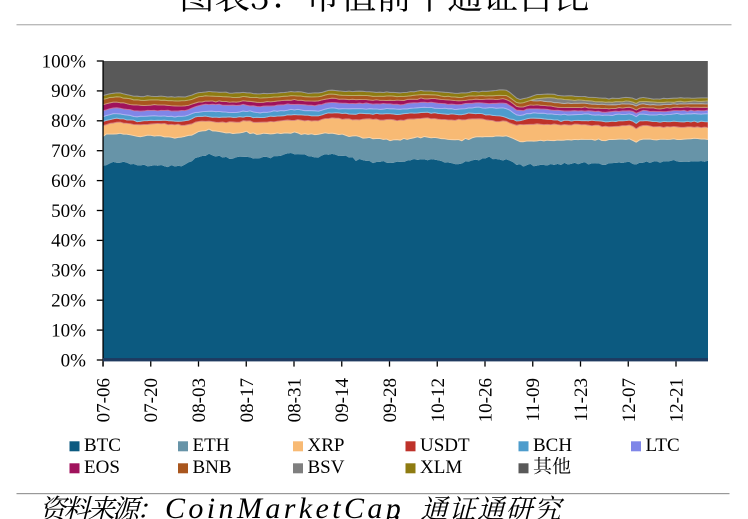  I want to click on svg-text: 20%, so click(68, 301).